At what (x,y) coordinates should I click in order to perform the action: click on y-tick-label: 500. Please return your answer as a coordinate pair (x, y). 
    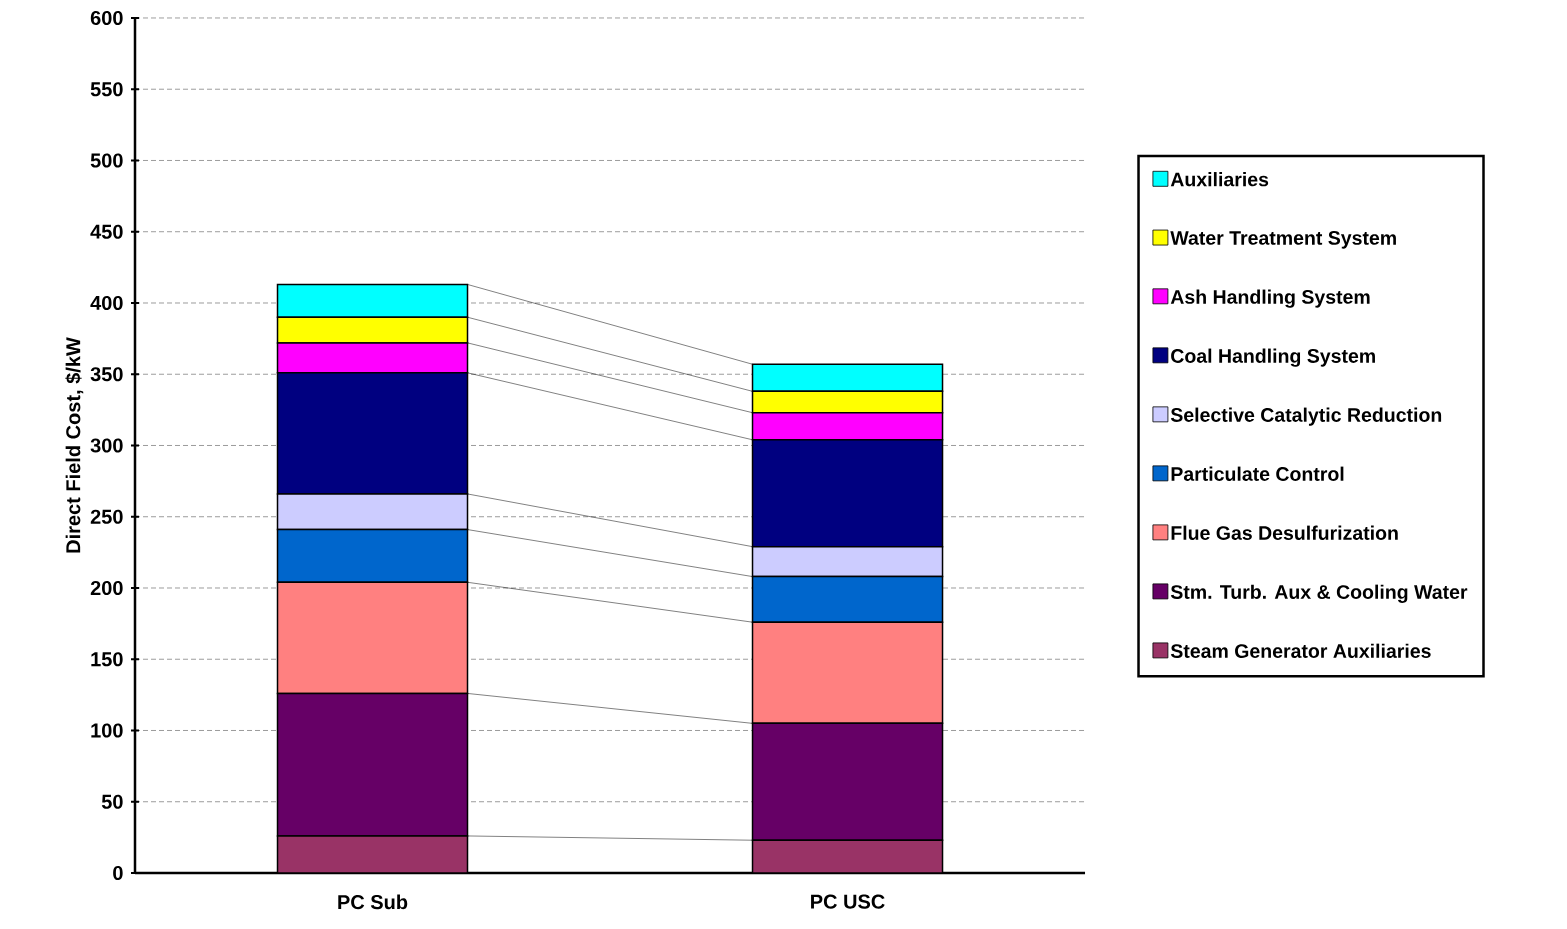
    Looking at the image, I should click on (106, 160).